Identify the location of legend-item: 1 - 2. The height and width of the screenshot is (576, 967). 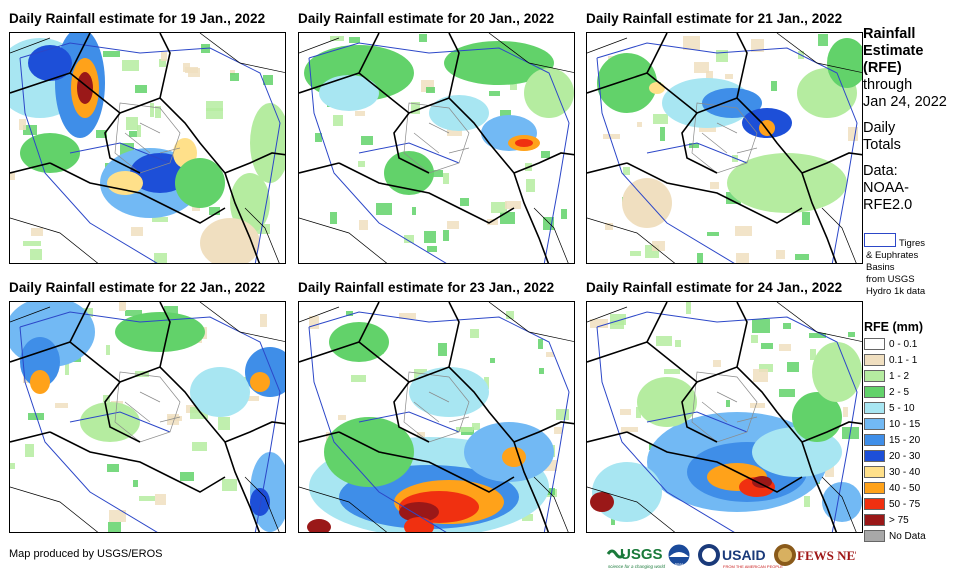
(895, 376).